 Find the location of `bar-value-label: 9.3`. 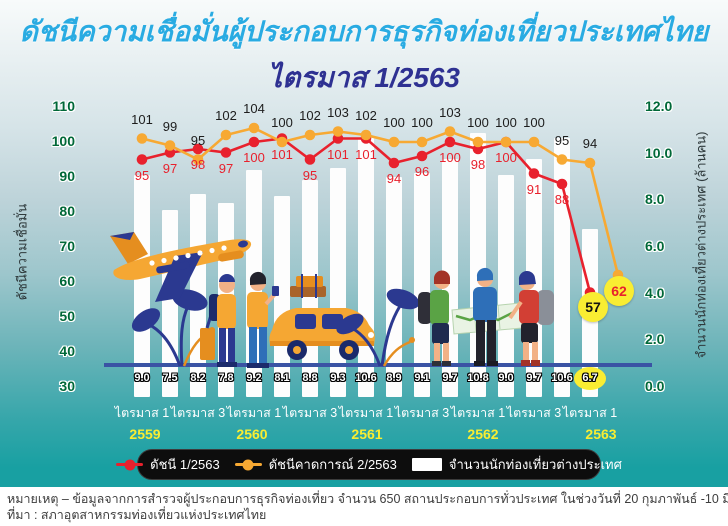

bar-value-label: 9.3 is located at coordinates (338, 378).